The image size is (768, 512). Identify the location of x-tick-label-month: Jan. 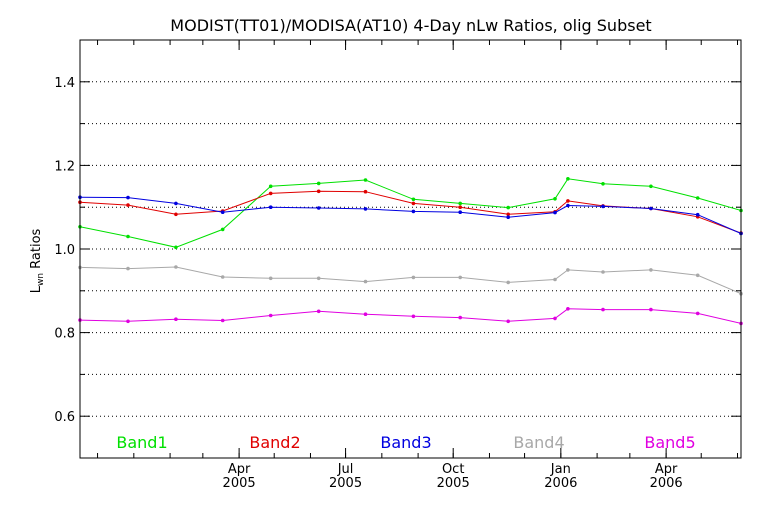
(560, 469).